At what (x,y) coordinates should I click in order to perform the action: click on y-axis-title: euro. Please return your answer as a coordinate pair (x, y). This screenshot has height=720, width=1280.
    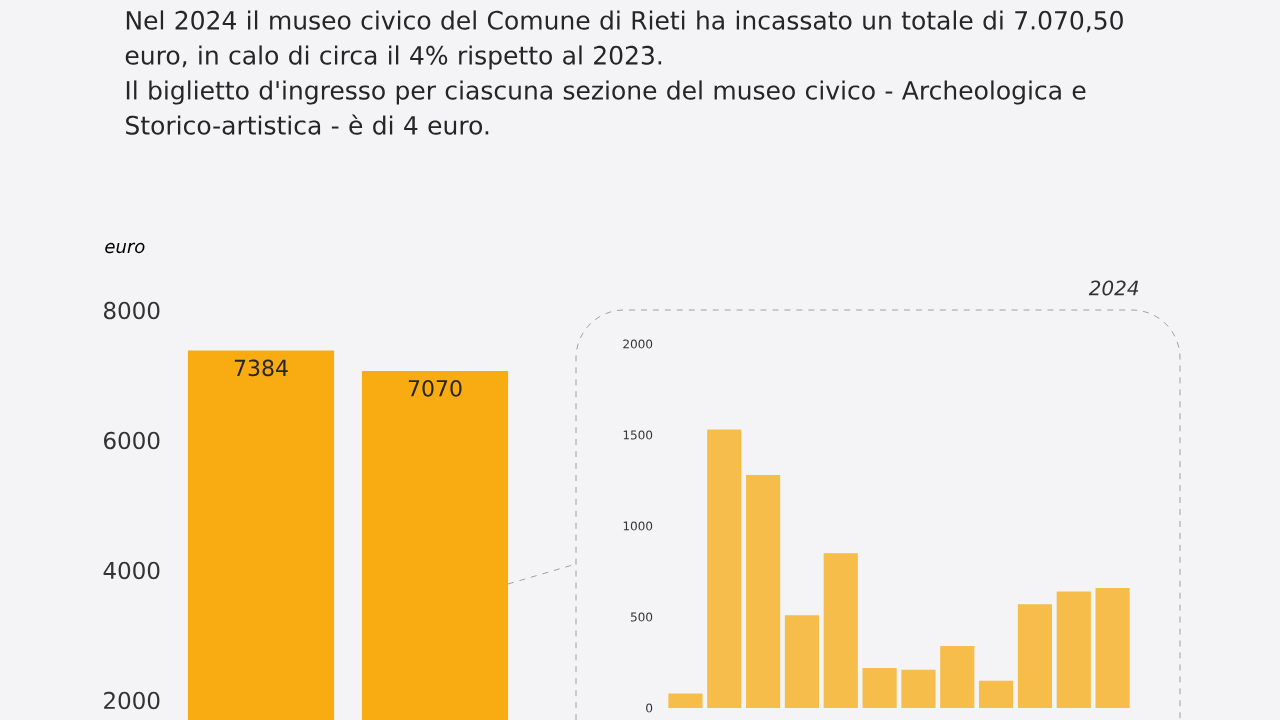
    Looking at the image, I should click on (125, 248).